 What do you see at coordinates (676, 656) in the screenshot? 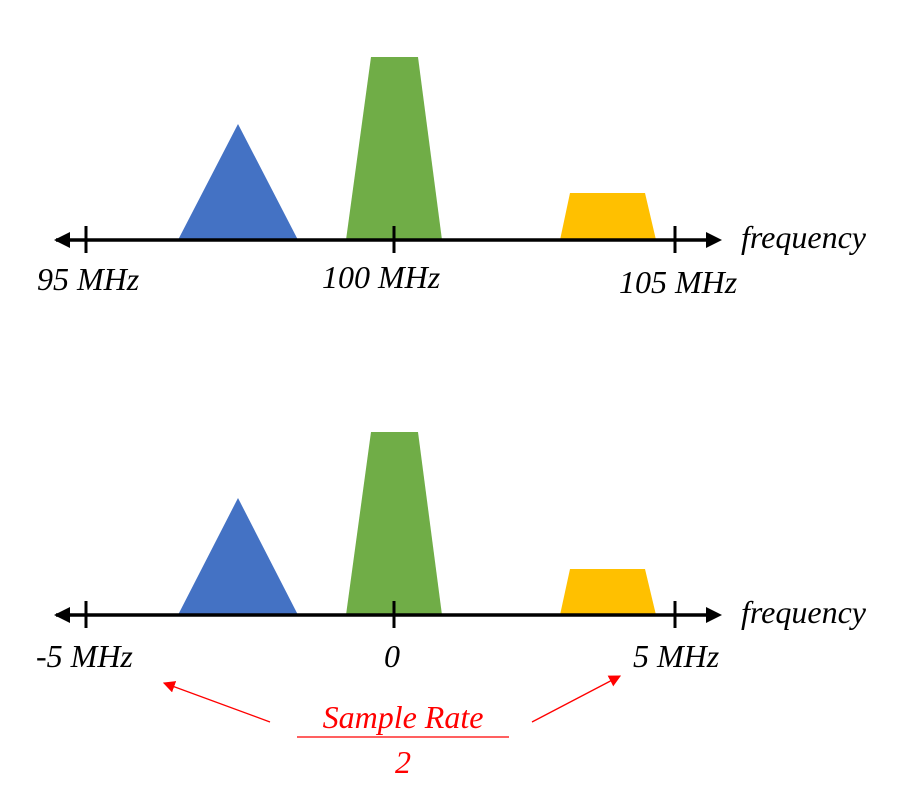
I see `bottom-tick-label-5: 5 MHz` at bounding box center [676, 656].